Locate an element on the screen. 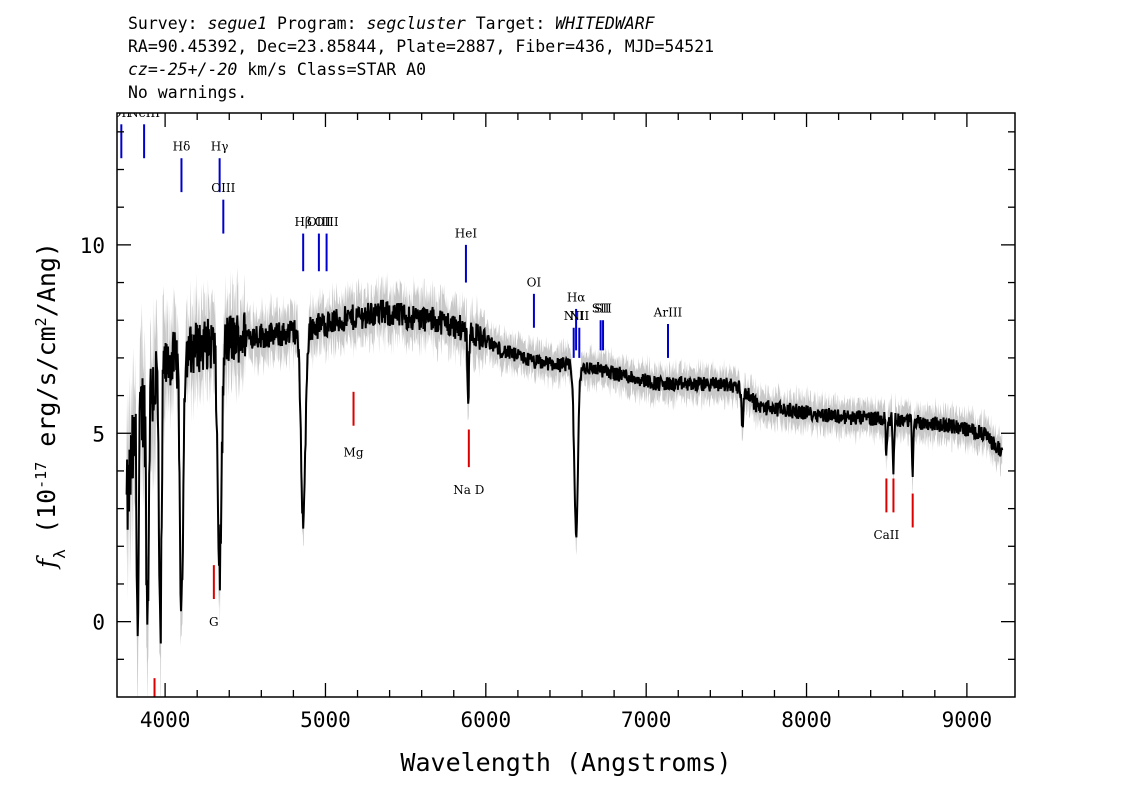 The height and width of the screenshot is (810, 1134). survey-value: segue1 is located at coordinates (237, 23).